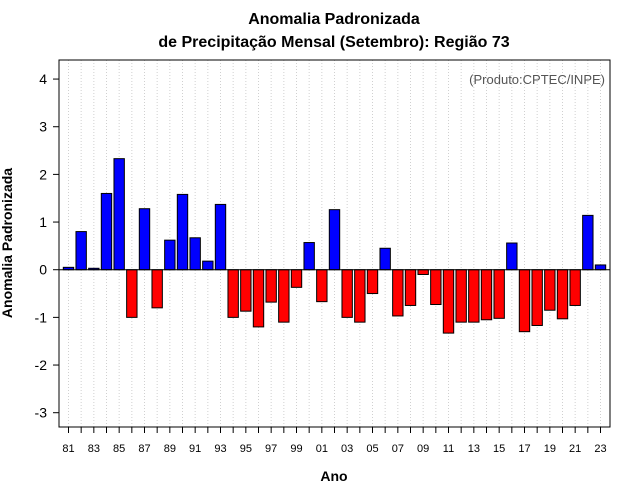  Describe the element at coordinates (41, 365) in the screenshot. I see `y-tick-label: -2` at that location.